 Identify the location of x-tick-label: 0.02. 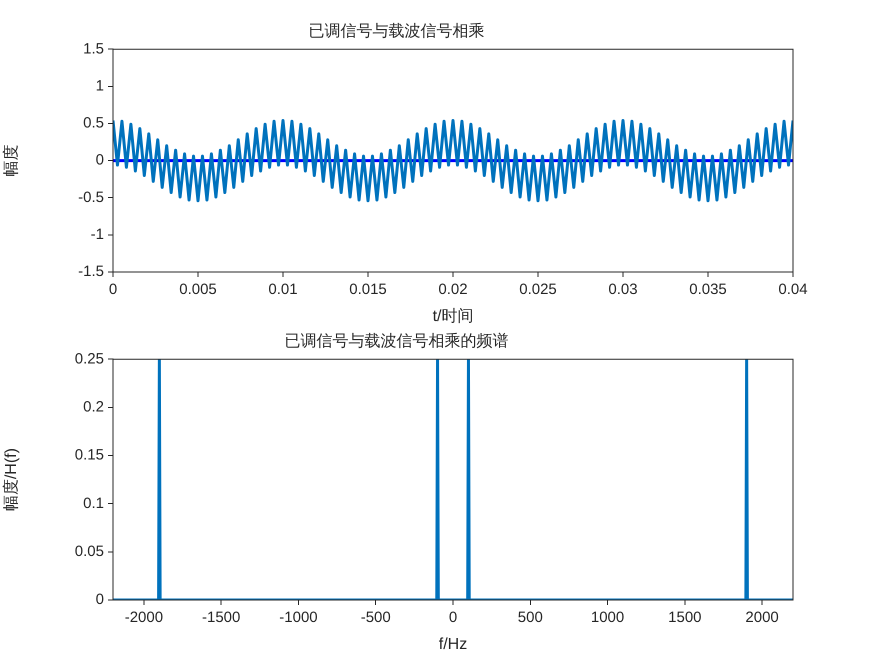
(453, 289).